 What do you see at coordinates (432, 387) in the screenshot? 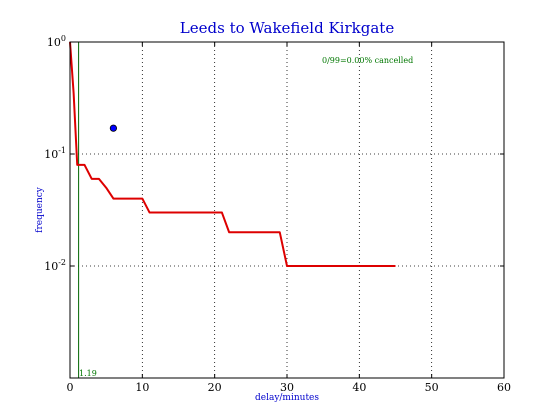
I see `x-tick-label: 50` at bounding box center [432, 387].